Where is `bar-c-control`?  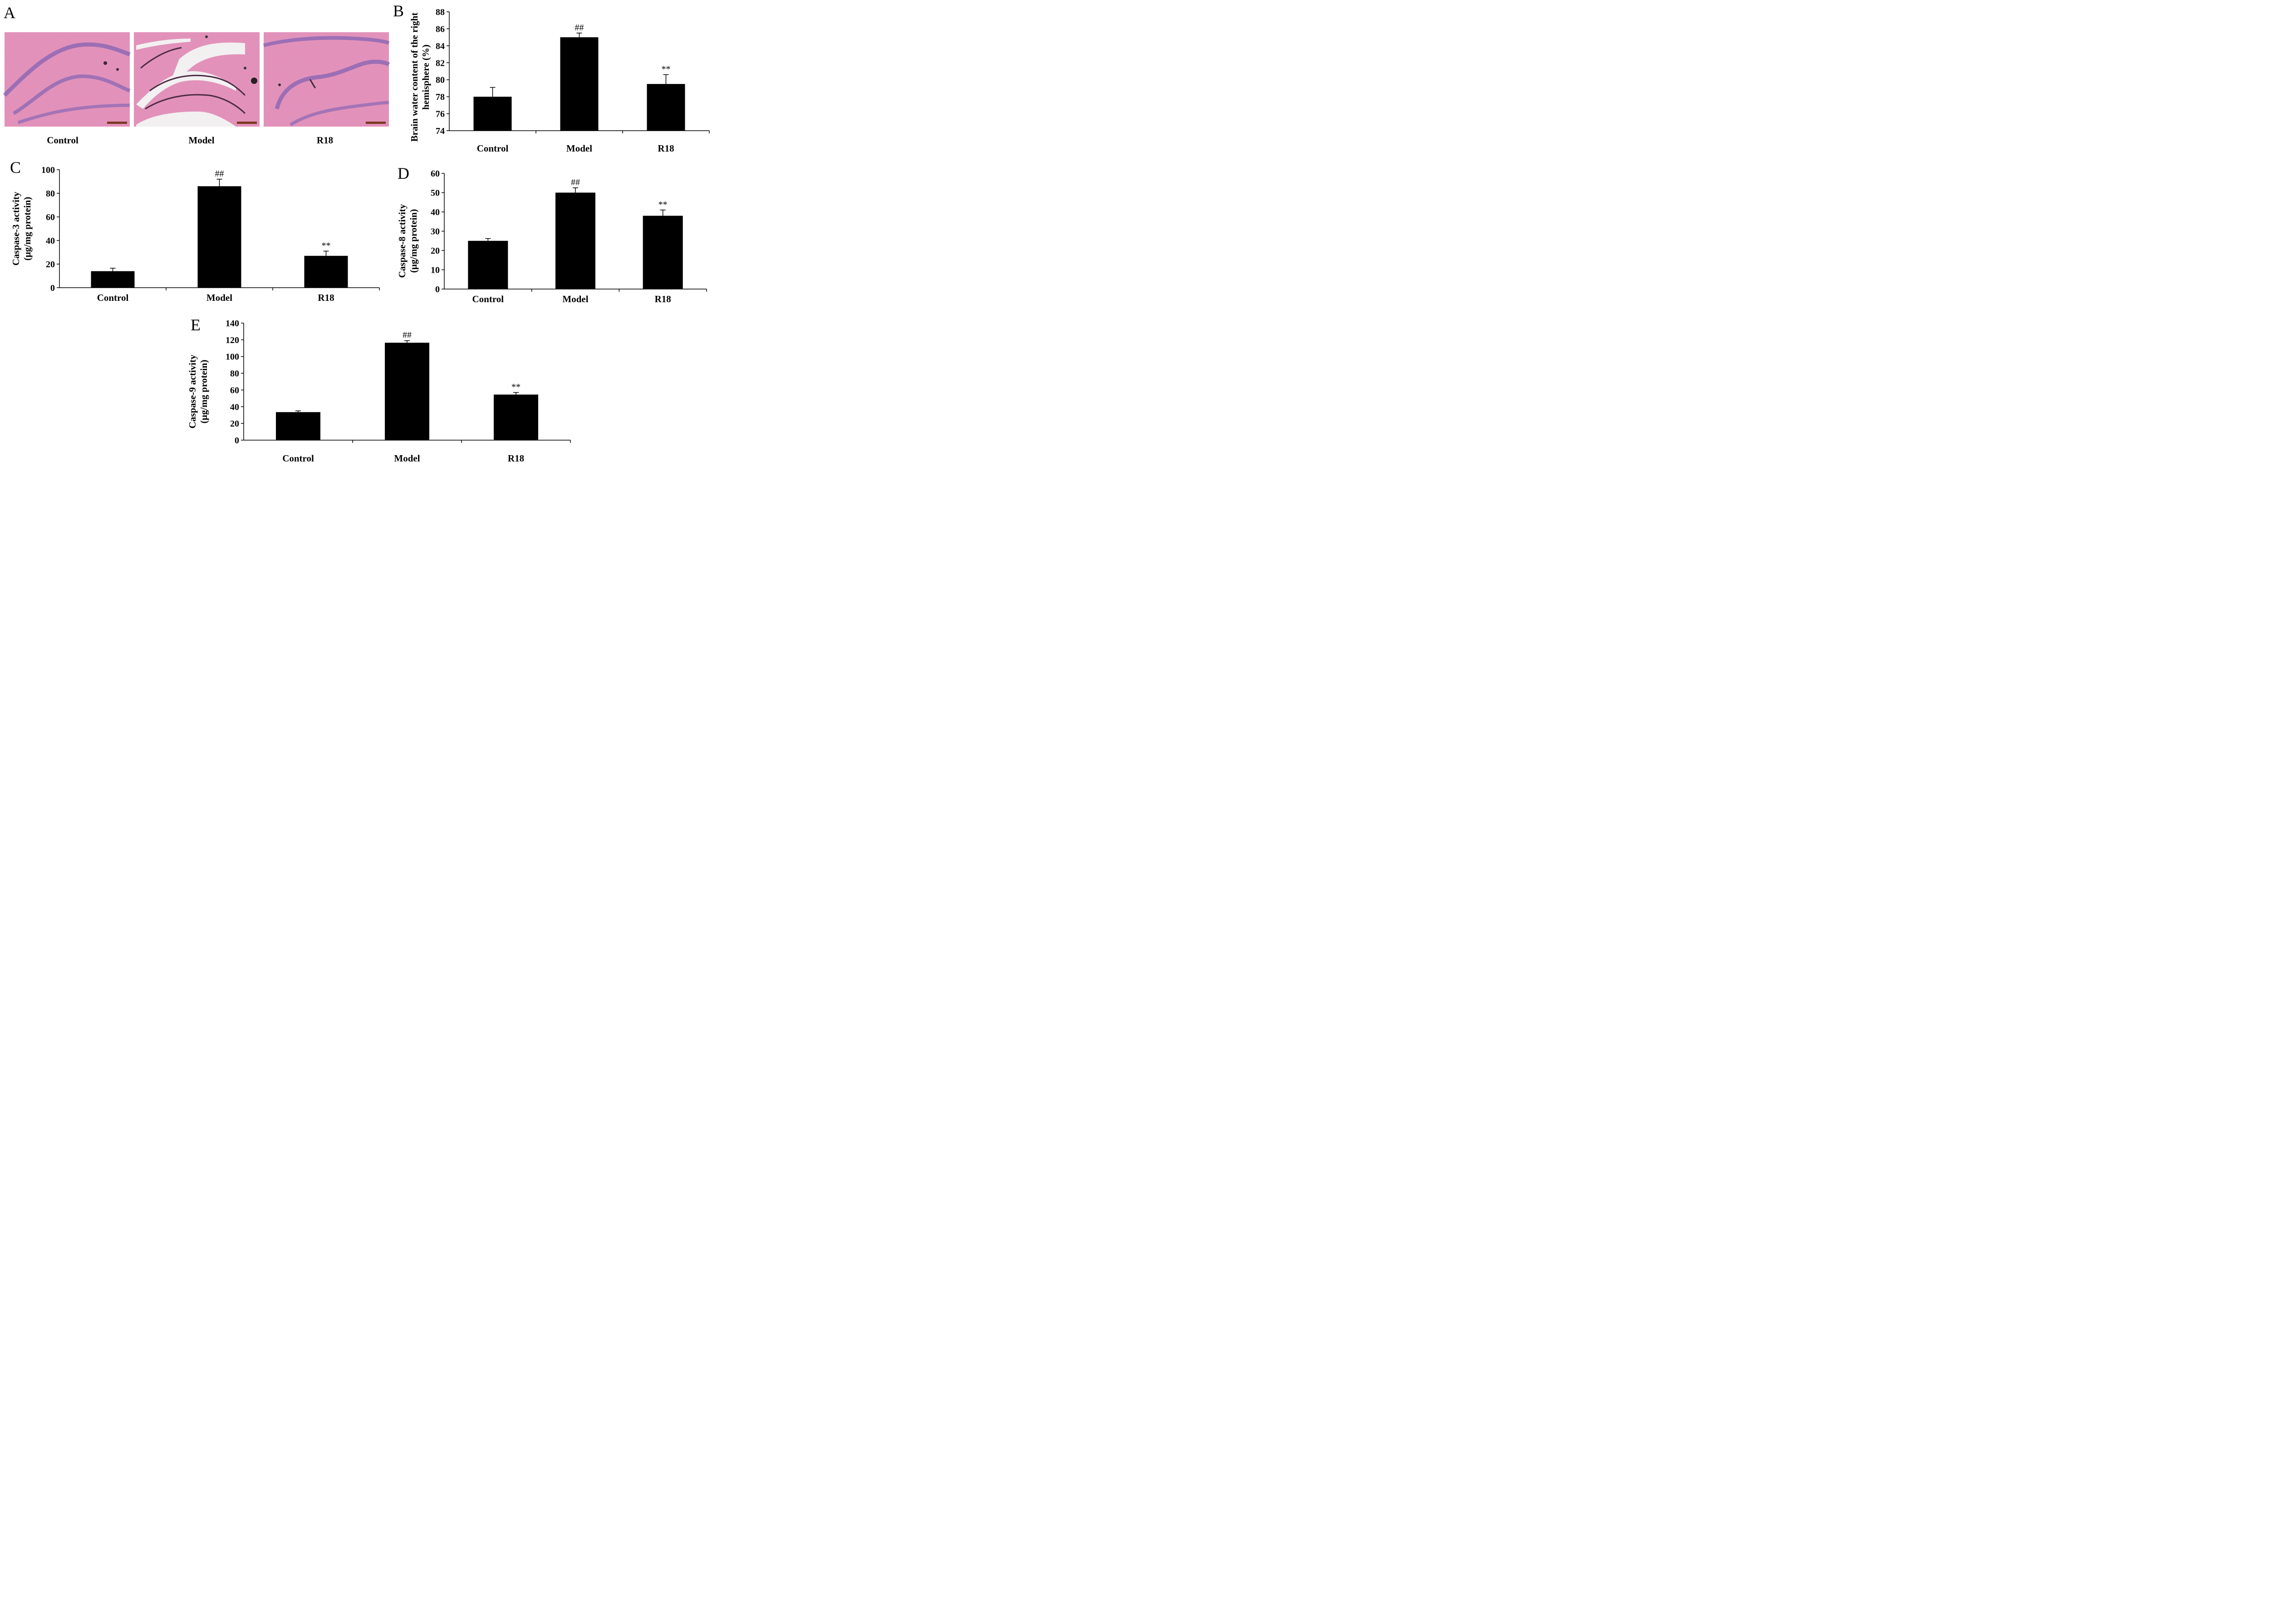 bar-c-control is located at coordinates (113, 279).